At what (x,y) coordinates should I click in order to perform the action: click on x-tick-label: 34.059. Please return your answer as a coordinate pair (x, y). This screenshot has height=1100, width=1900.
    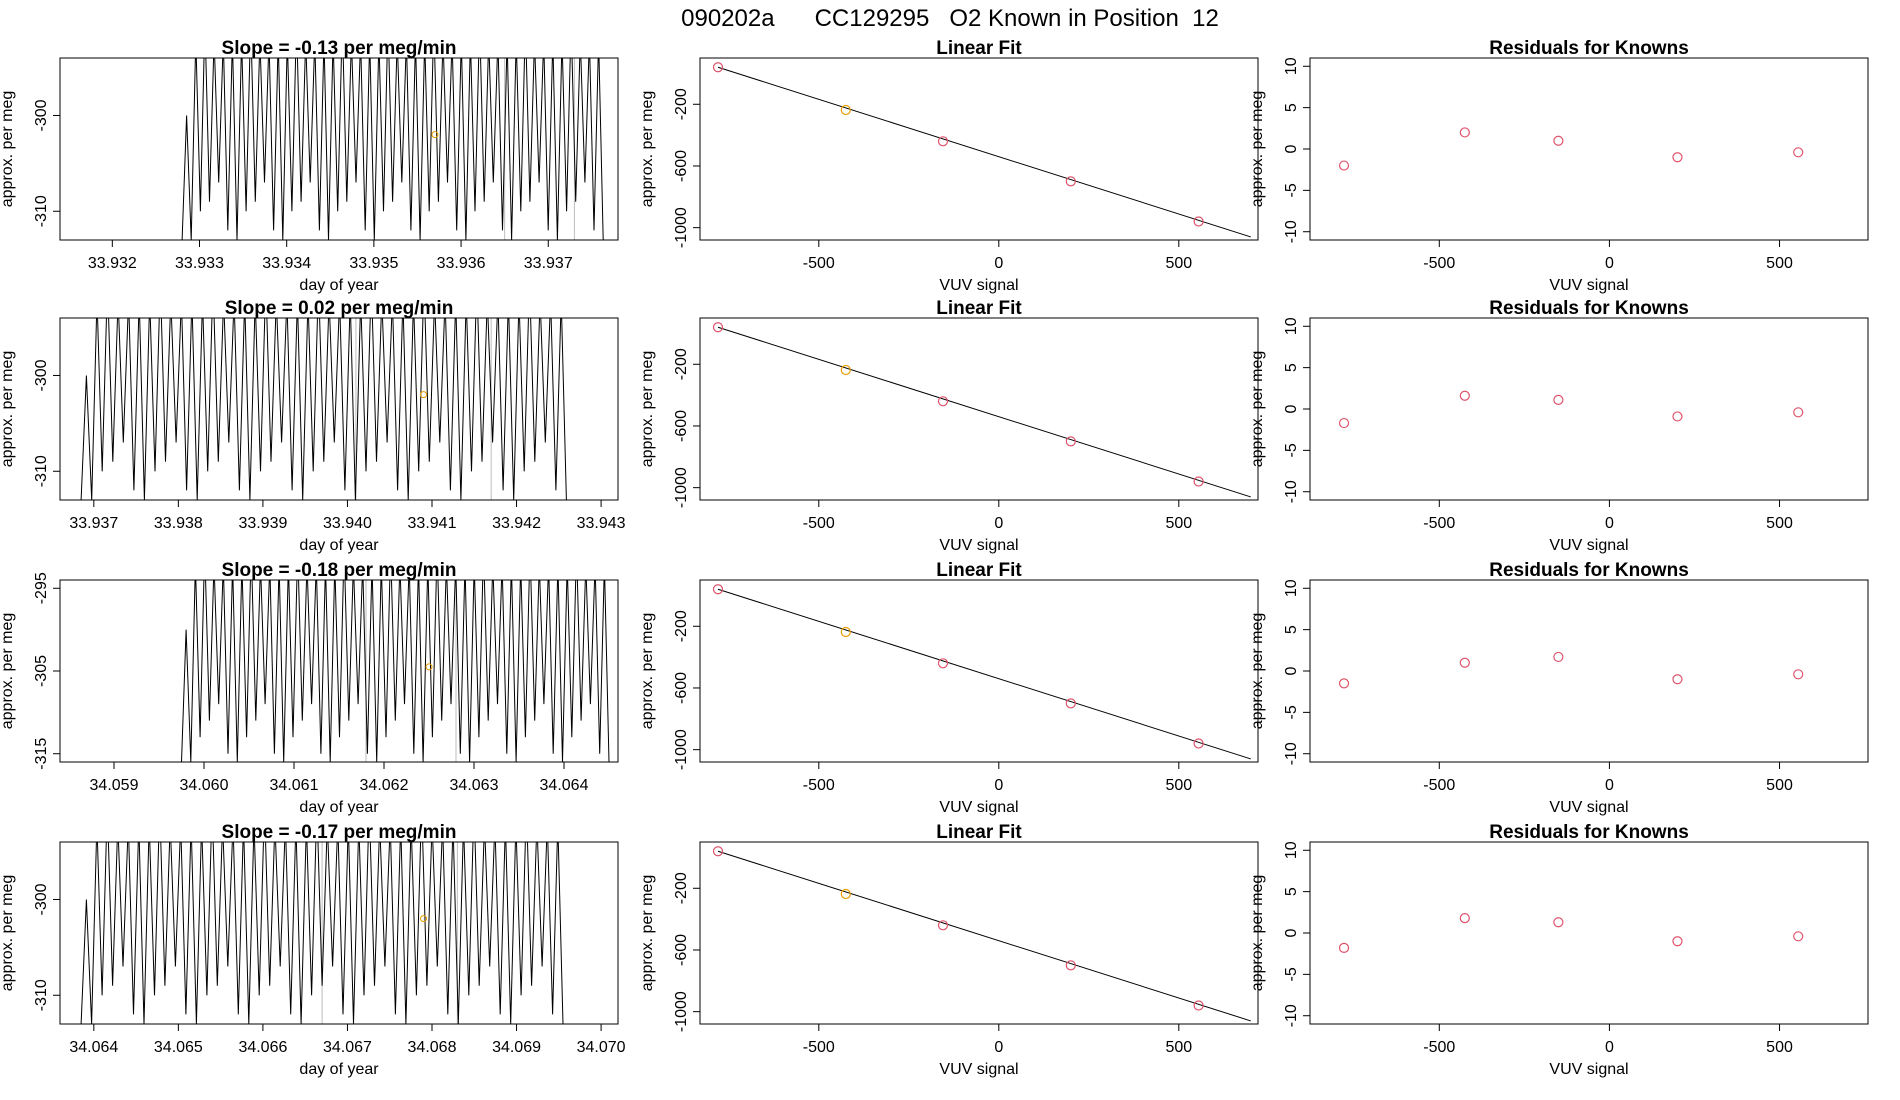
    Looking at the image, I should click on (114, 785).